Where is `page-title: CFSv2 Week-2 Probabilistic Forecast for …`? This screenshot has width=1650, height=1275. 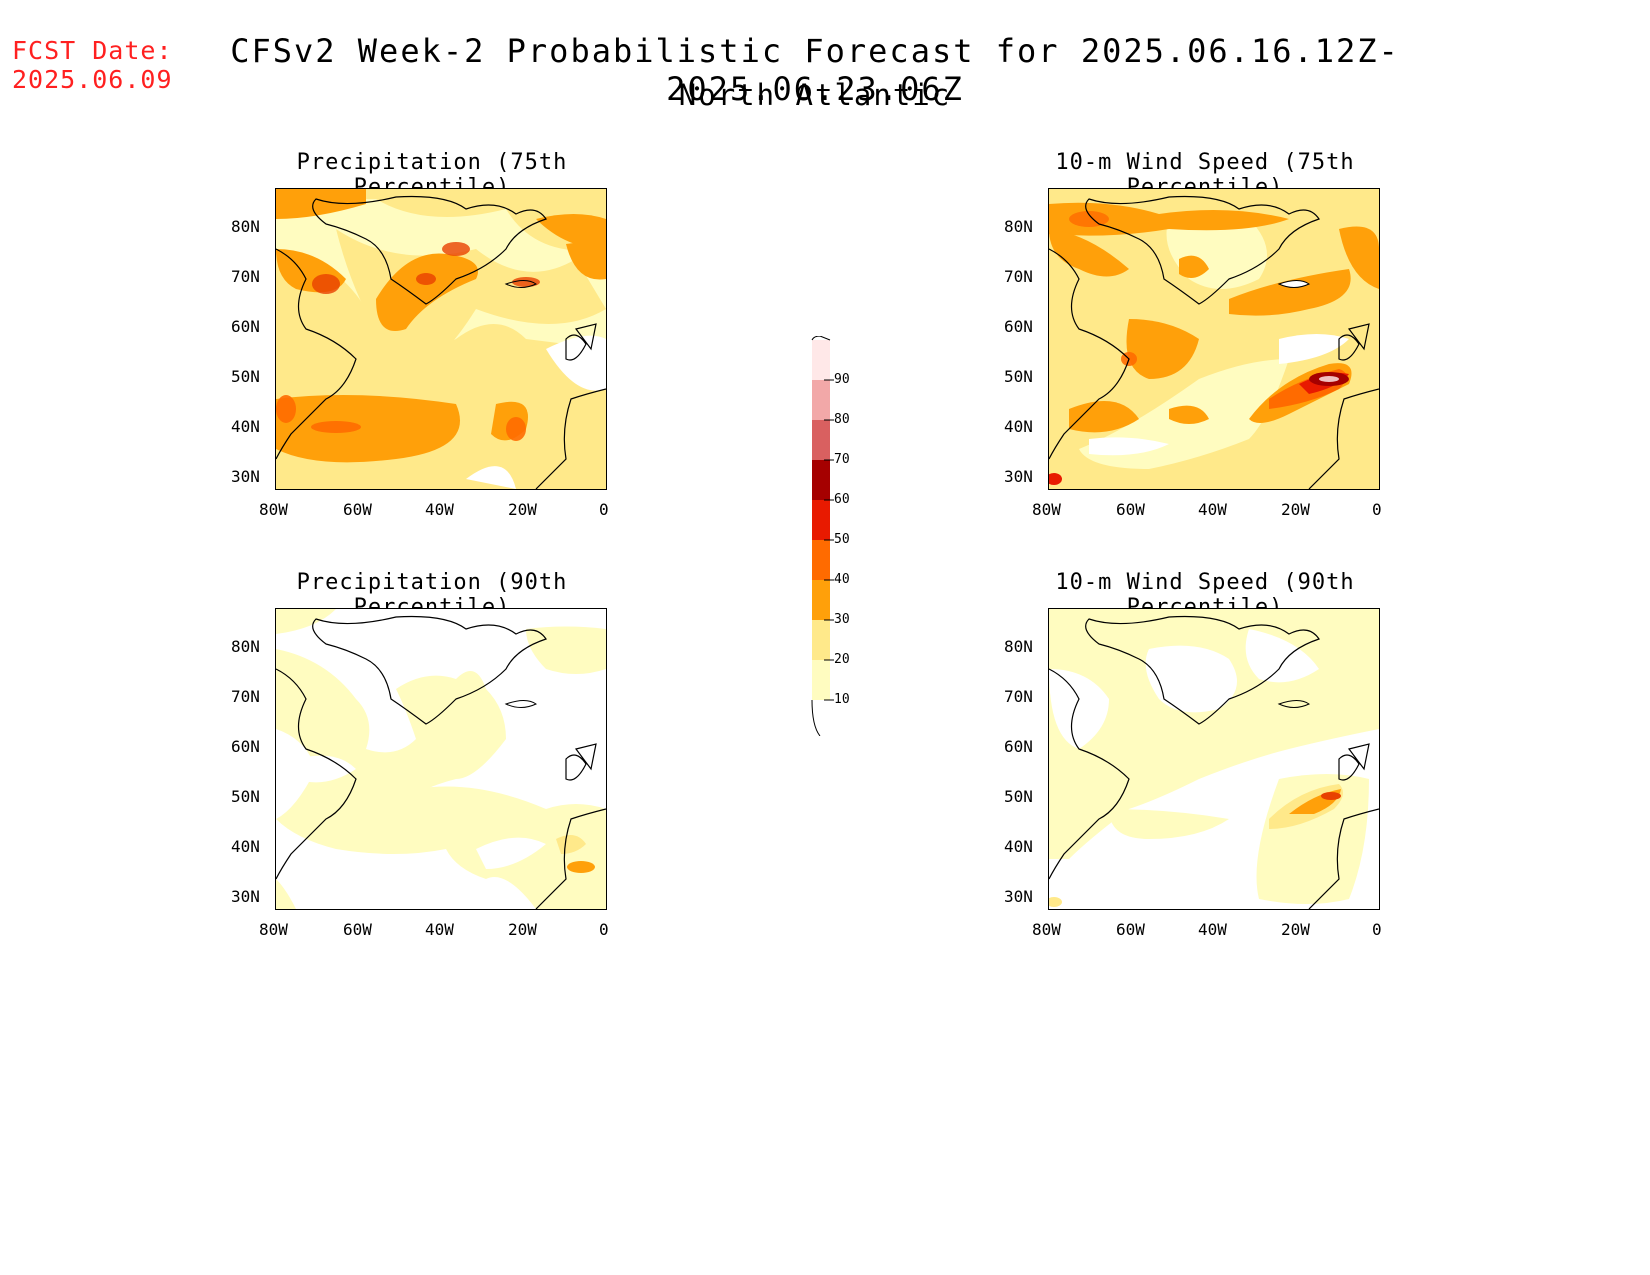
page-title: CFSv2 Week-2 Probabilistic Forecast for … is located at coordinates (815, 70).